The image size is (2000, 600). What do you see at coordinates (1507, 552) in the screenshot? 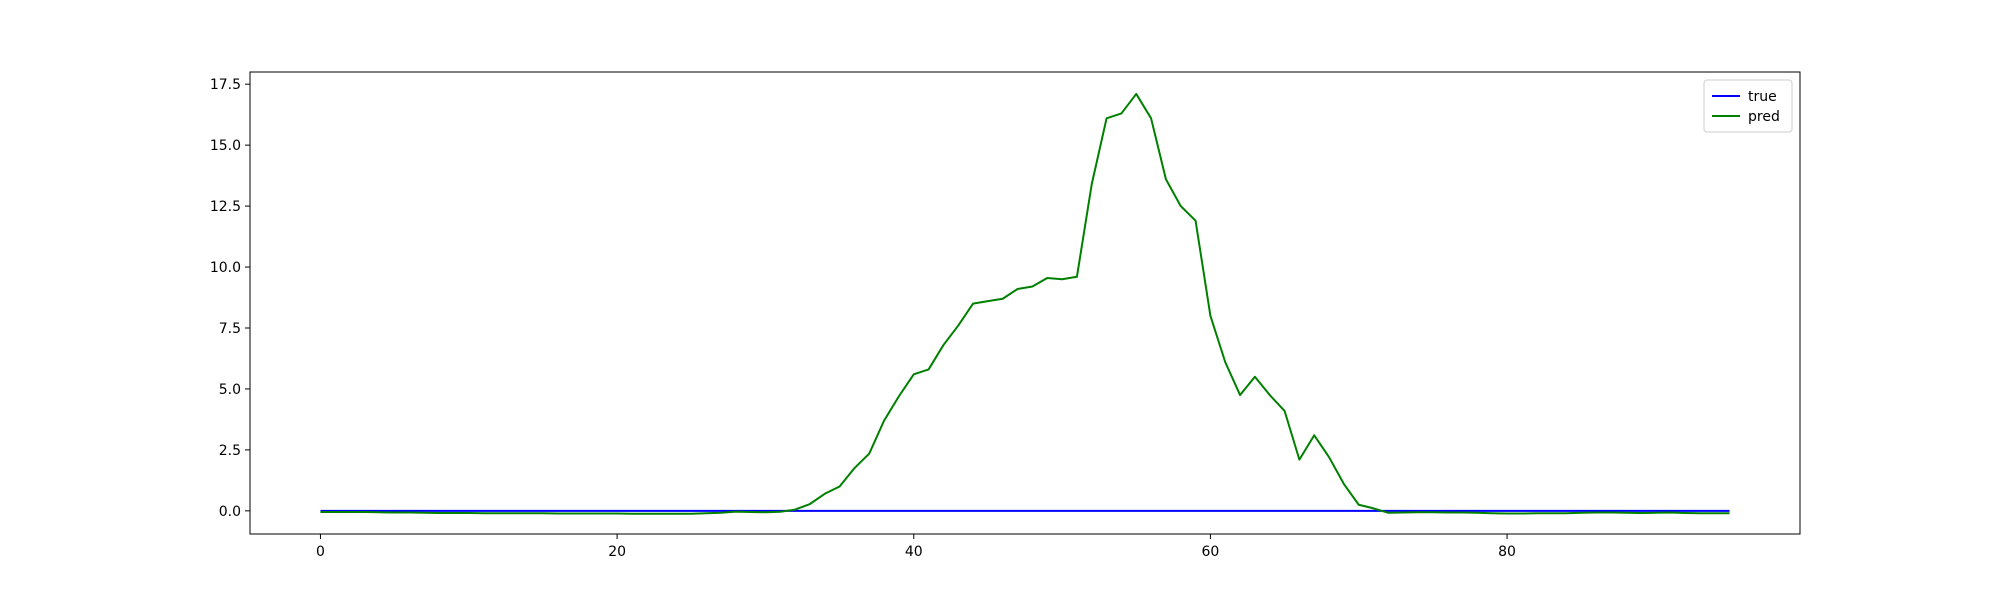
I see `x-tick-label: 80` at bounding box center [1507, 552].